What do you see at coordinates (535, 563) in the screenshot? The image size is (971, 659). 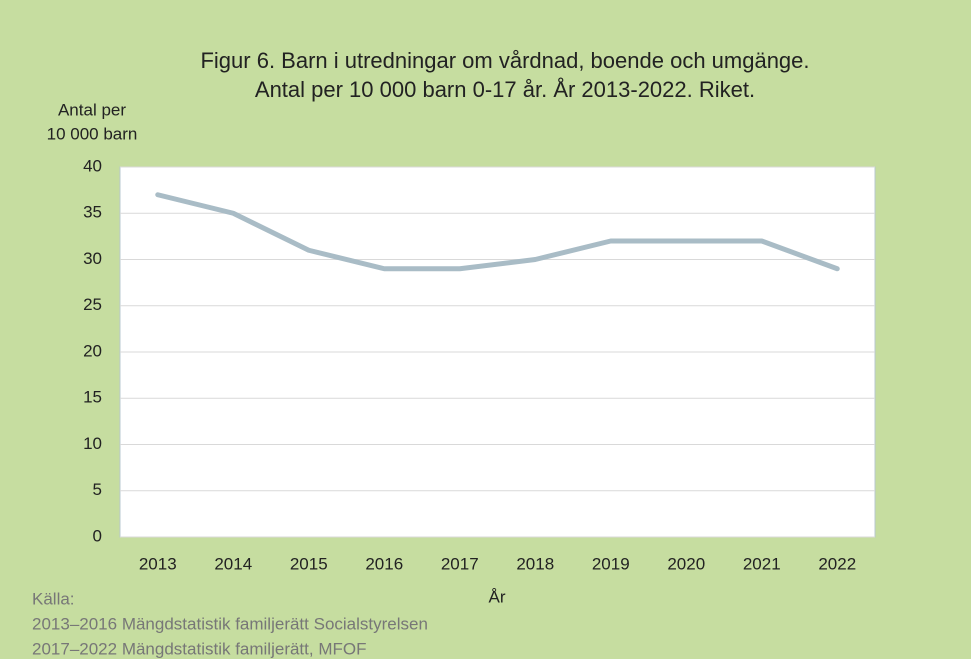 I see `x-tick-label: 2018` at bounding box center [535, 563].